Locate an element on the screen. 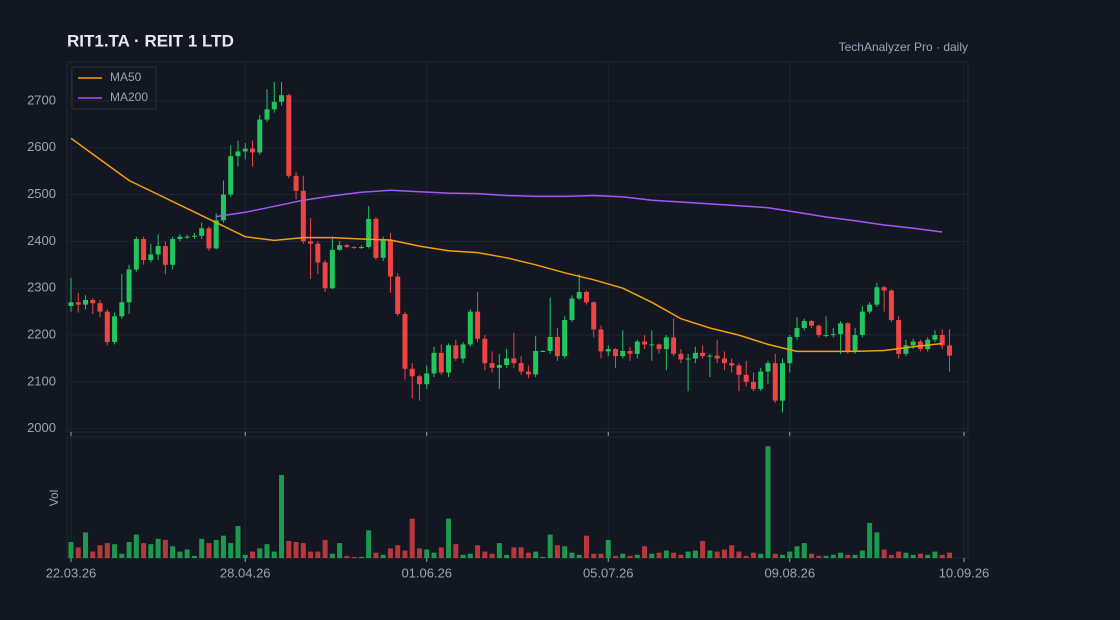 The height and width of the screenshot is (620, 1120). x-tick-label: 01.06.26 is located at coordinates (426, 572).